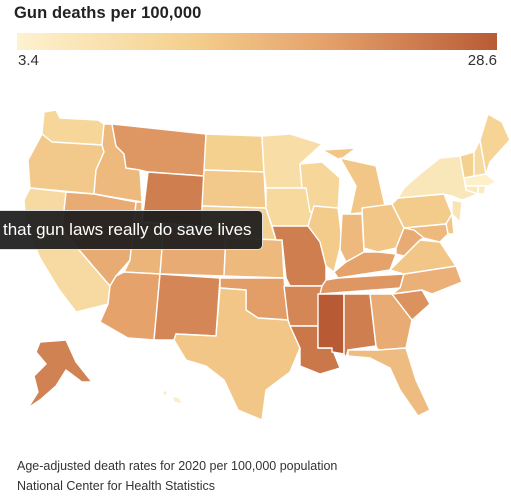 Image resolution: width=511 pixels, height=500 pixels. Describe the element at coordinates (257, 41) in the screenshot. I see `legend-color-scale` at that location.